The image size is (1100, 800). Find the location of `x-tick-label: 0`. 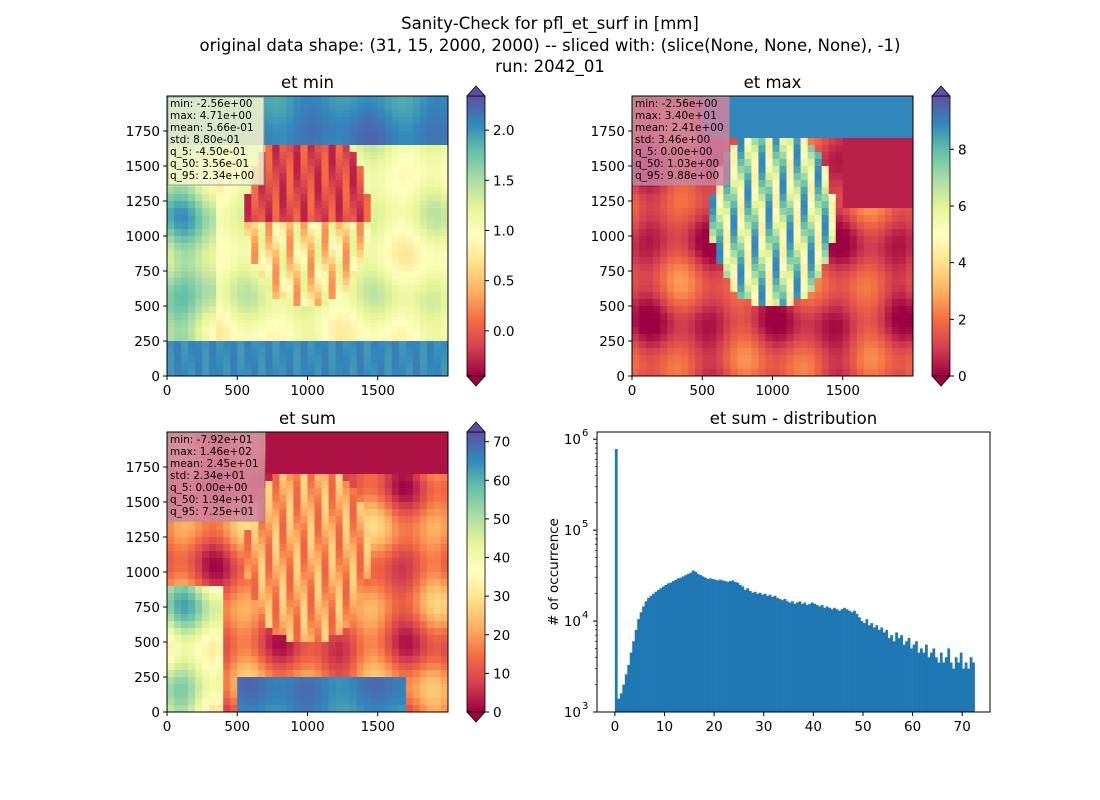

x-tick-label: 0 is located at coordinates (632, 391).